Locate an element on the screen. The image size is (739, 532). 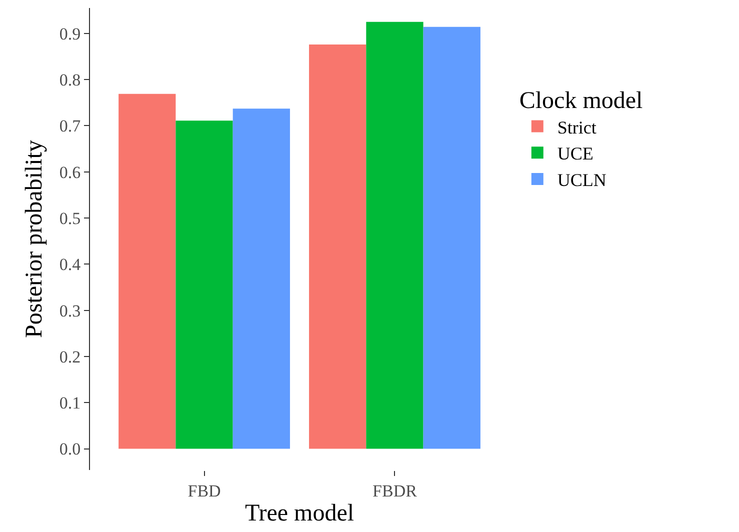
y-axis-title: Posterior probability is located at coordinates (34, 239).